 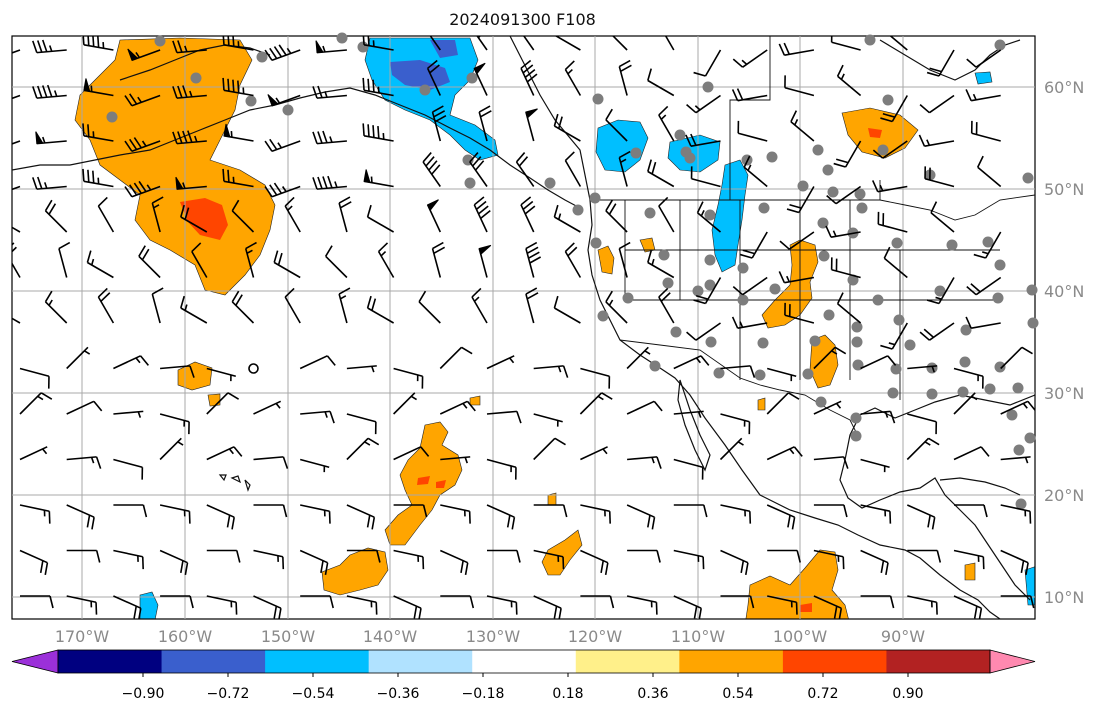 What do you see at coordinates (1012, 661) in the screenshot?
I see `colorbar-extend-high` at bounding box center [1012, 661].